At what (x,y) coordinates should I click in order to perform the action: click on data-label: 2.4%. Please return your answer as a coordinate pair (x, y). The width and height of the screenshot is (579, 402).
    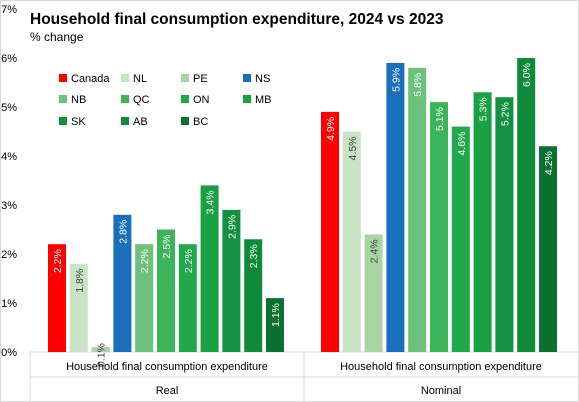
    Looking at the image, I should click on (375, 251).